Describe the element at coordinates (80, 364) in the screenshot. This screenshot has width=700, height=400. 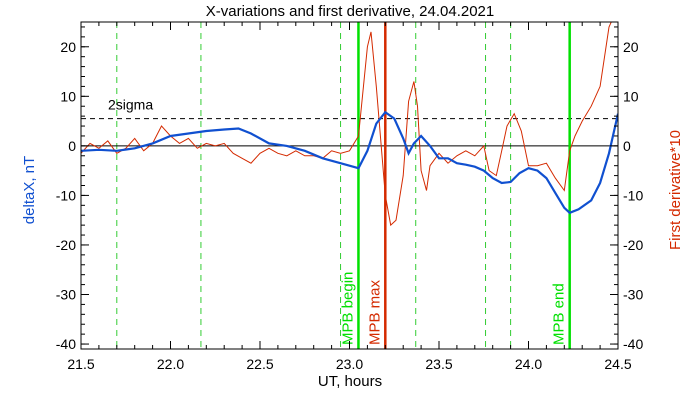
I see `x-tick-label-0: 21.5` at that location.